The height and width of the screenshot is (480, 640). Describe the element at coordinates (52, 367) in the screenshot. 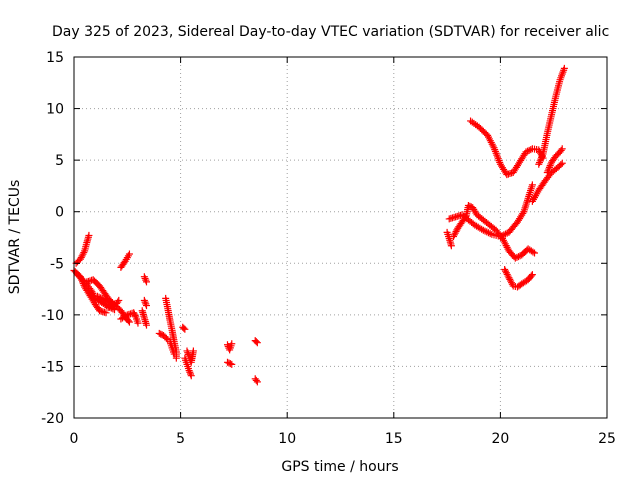

I see `y-tick-label: -15` at that location.